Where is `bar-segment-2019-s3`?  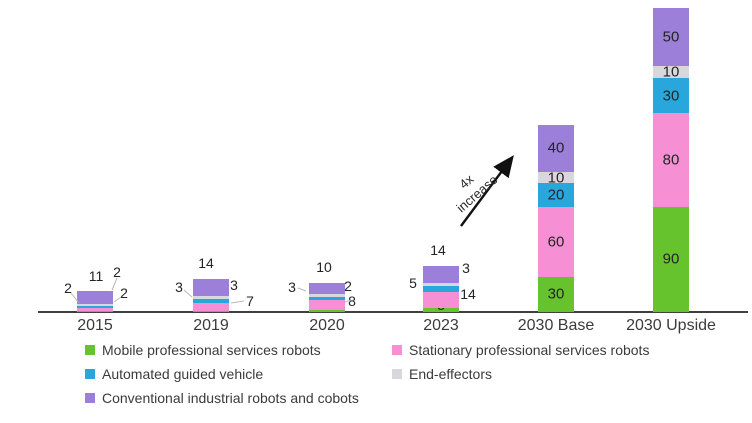 bar-segment-2019-s3 is located at coordinates (211, 297).